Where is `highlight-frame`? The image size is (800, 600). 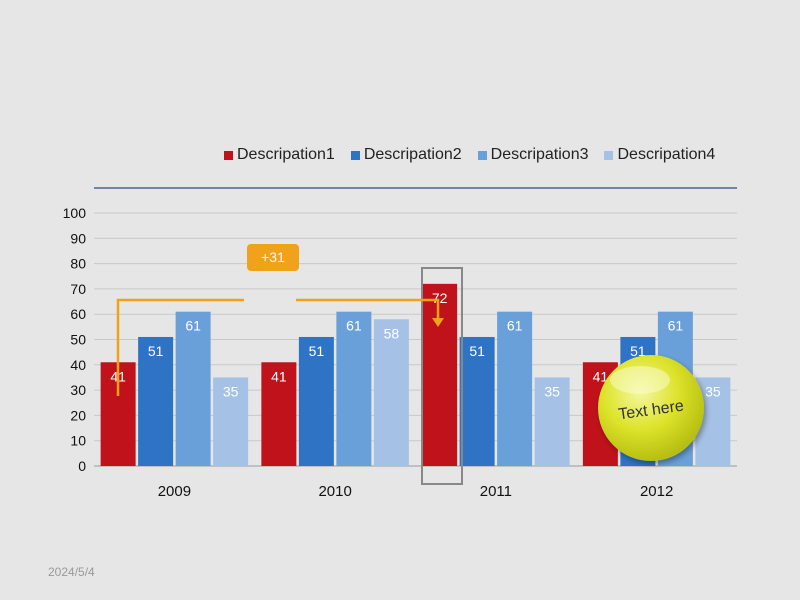 highlight-frame is located at coordinates (442, 376).